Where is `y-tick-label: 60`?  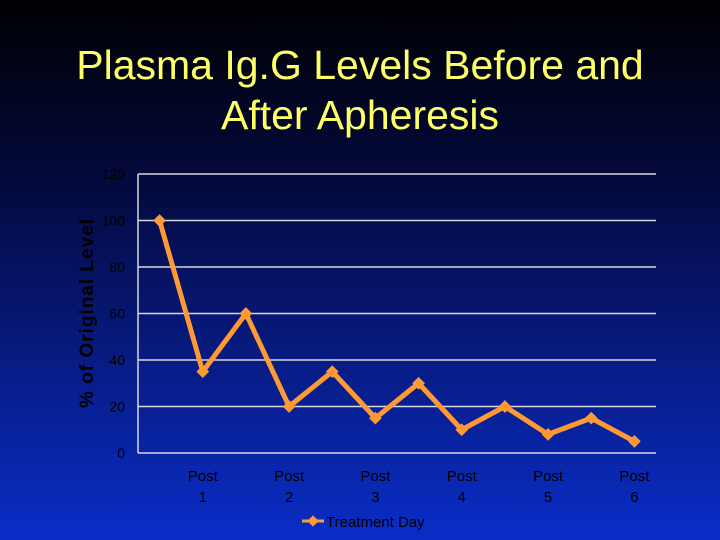
y-tick-label: 60 is located at coordinates (117, 314).